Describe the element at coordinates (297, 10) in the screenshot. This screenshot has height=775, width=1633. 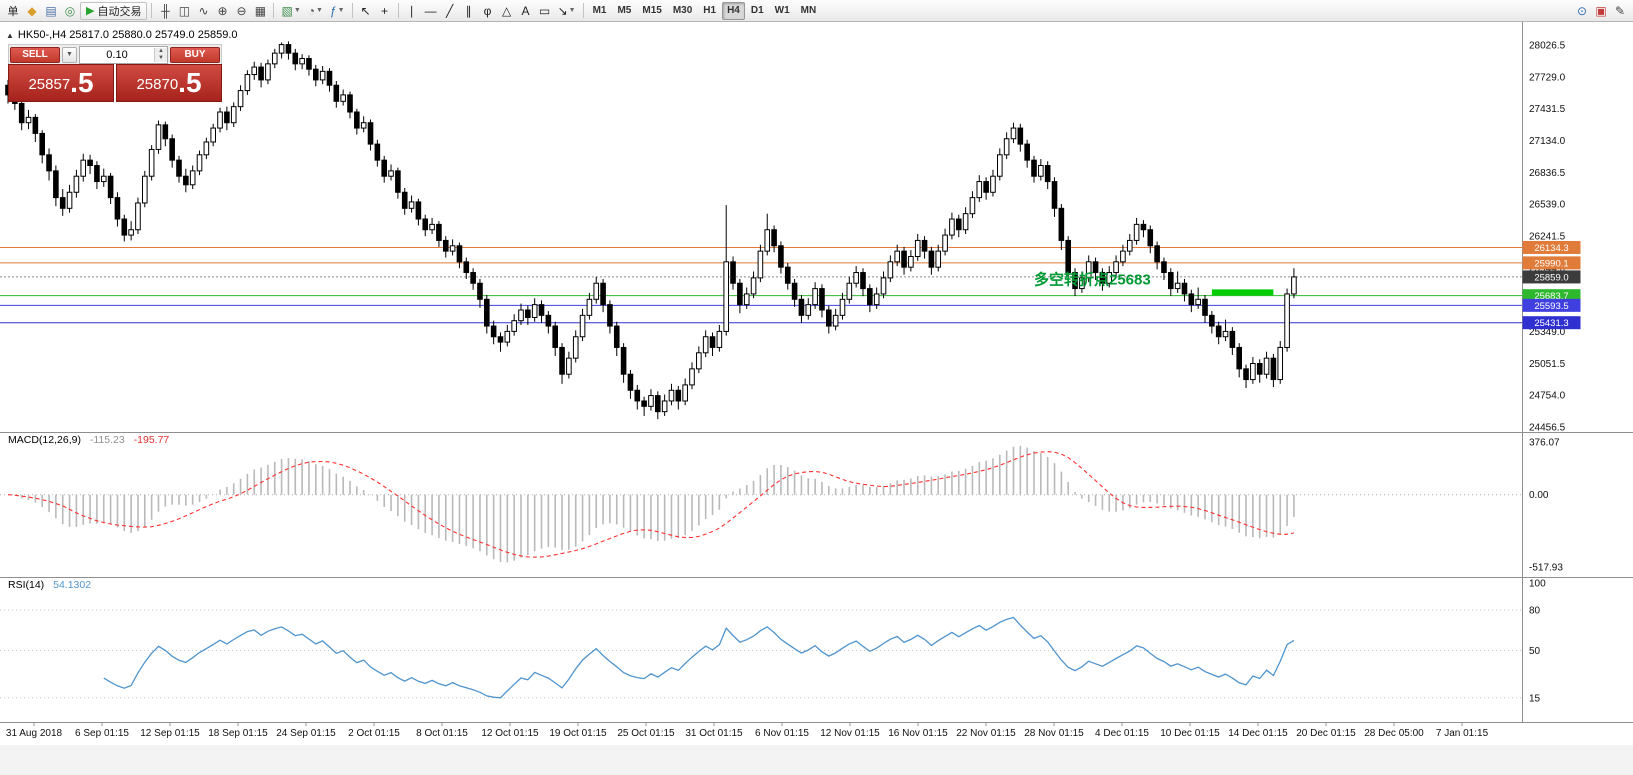
I see `chevron-down-icon: ▼` at that location.